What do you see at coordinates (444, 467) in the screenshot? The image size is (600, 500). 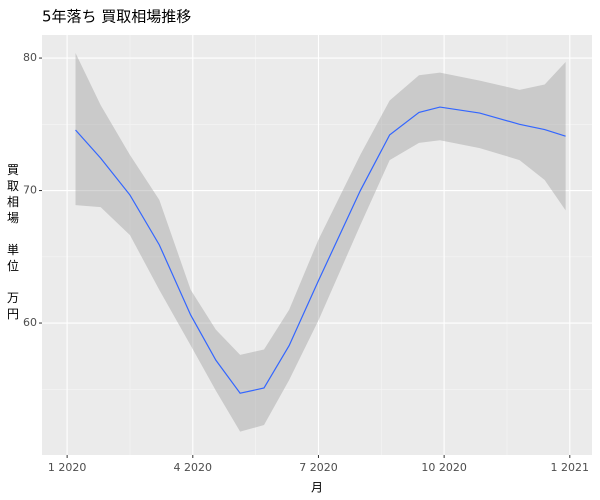 I see `x-tick-label: 10 2020` at bounding box center [444, 467].